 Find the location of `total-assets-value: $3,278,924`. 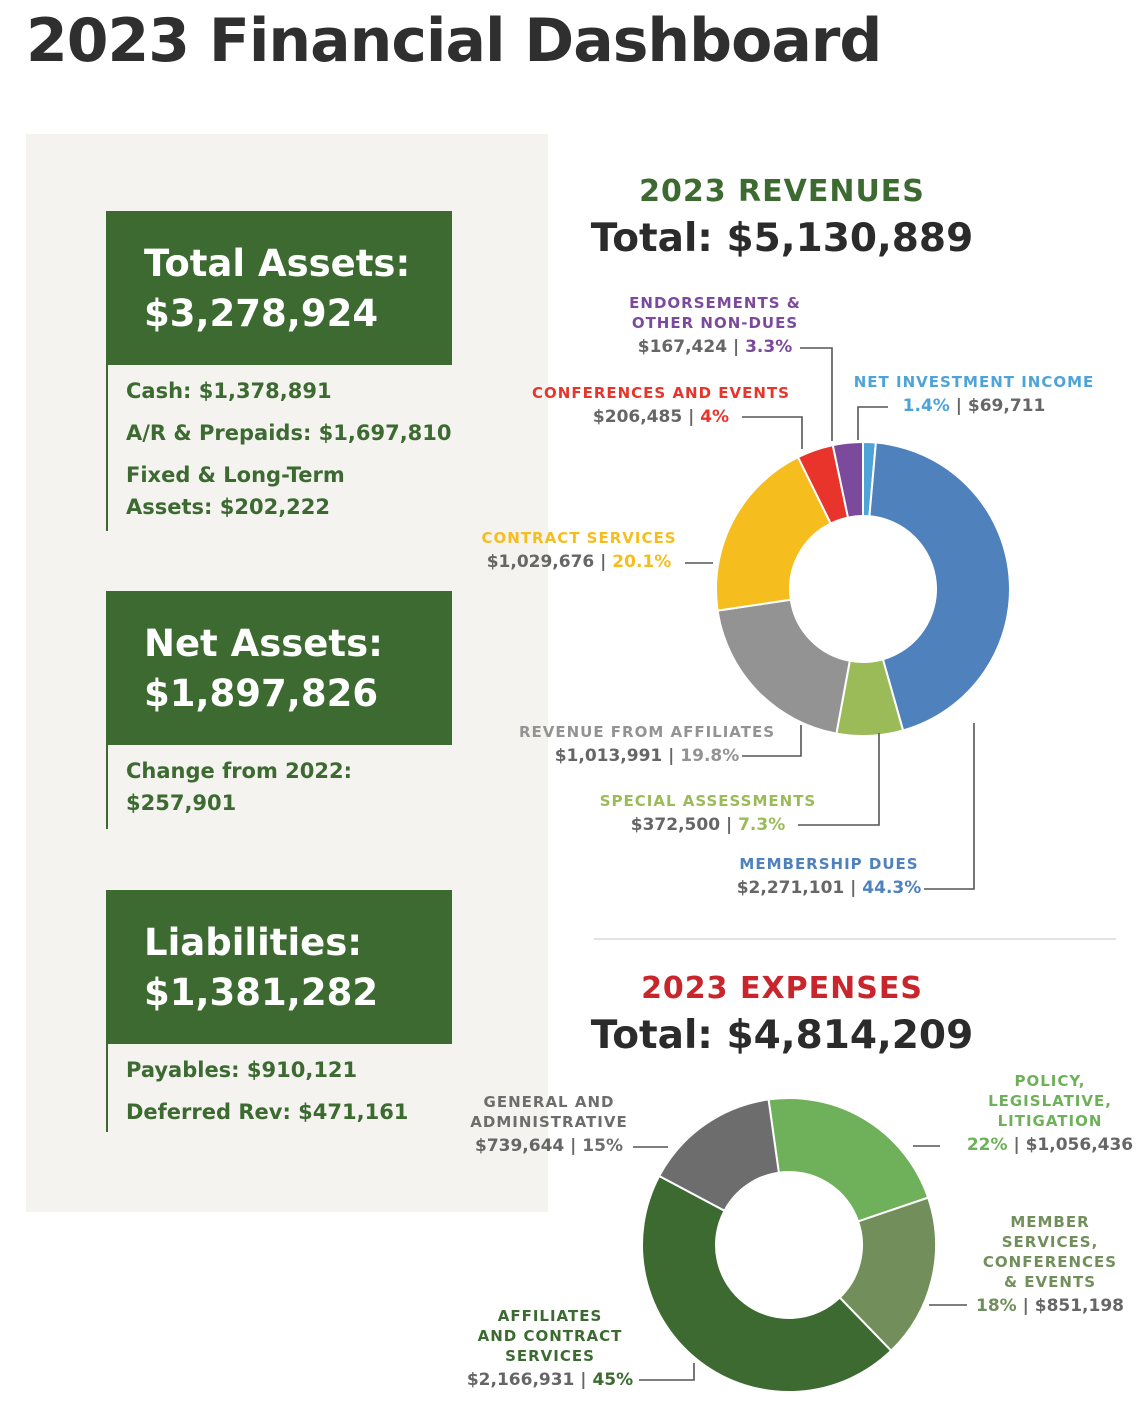

total-assets-value: $3,278,924 is located at coordinates (261, 313).